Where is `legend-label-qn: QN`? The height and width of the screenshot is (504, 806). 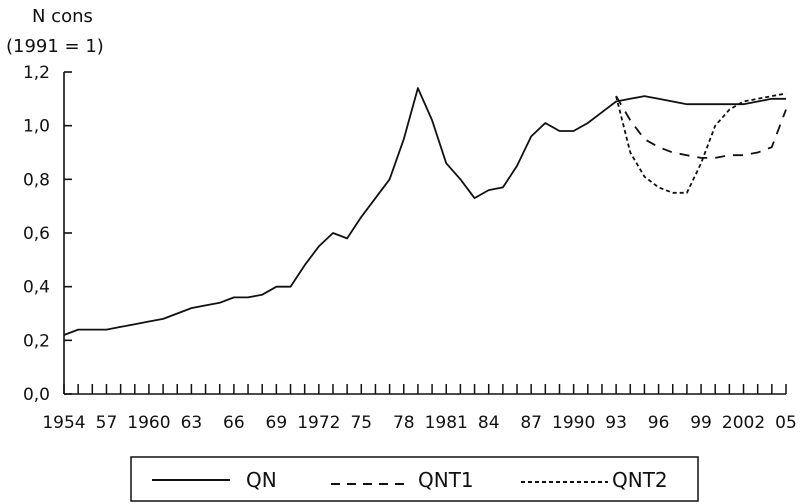
legend-label-qn: QN is located at coordinates (261, 480).